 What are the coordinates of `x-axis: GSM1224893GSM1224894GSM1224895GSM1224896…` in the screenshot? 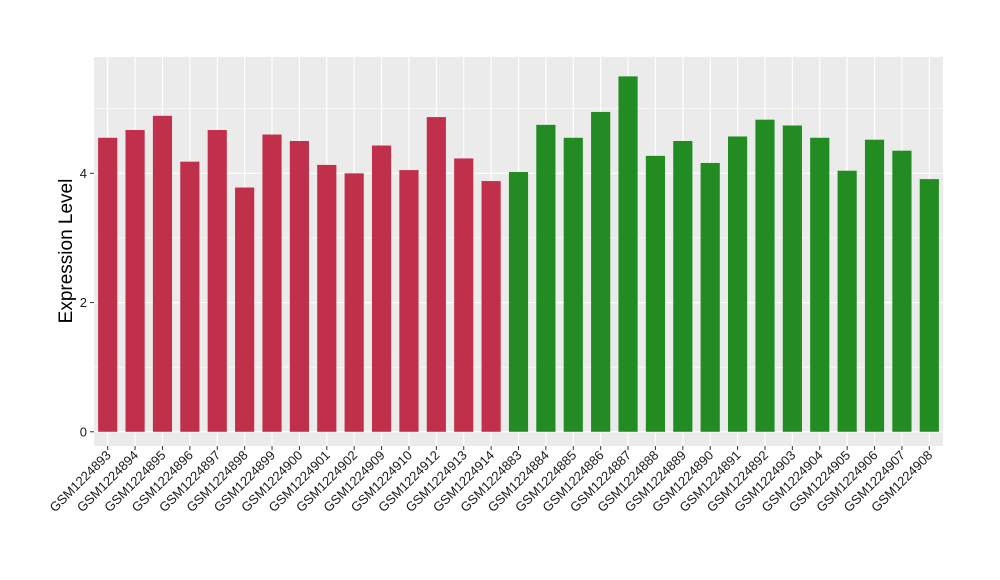 It's located at (490, 480).